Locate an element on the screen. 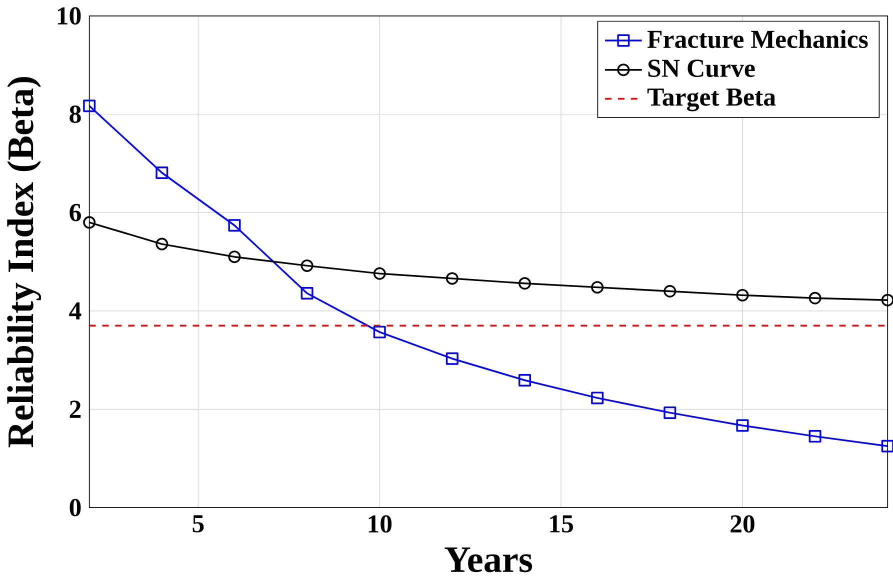  x-tick-label: 20 is located at coordinates (742, 523).